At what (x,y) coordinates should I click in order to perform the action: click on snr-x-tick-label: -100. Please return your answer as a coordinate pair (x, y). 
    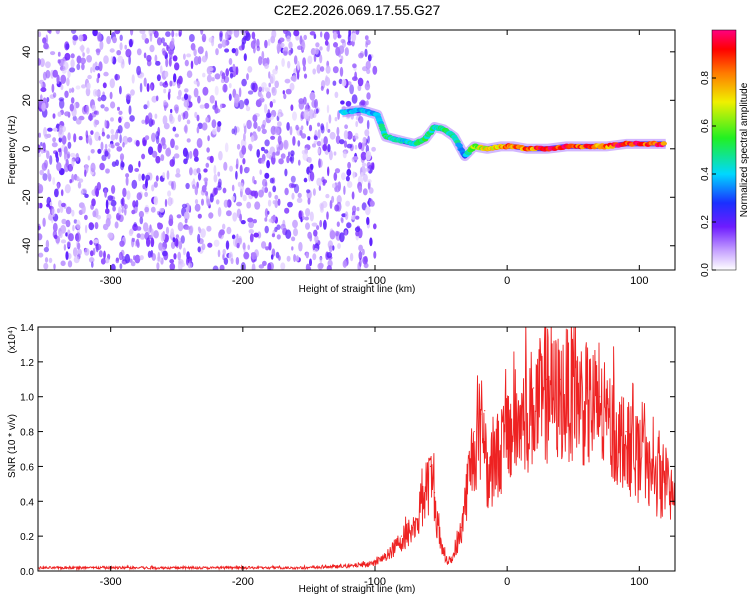
    Looking at the image, I should click on (375, 582).